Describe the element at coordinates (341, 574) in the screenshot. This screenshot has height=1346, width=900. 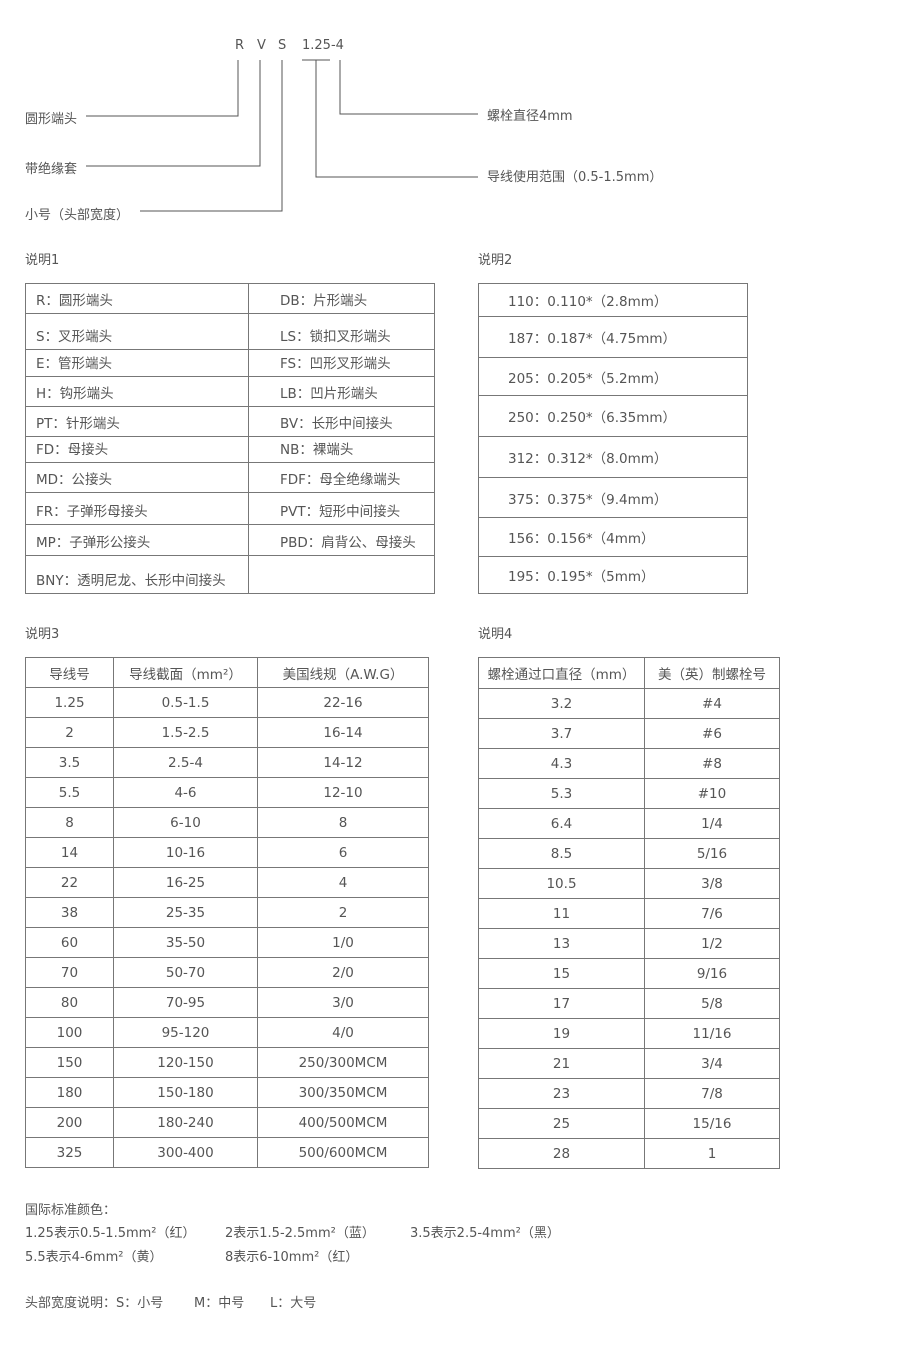
I see `table-cell` at that location.